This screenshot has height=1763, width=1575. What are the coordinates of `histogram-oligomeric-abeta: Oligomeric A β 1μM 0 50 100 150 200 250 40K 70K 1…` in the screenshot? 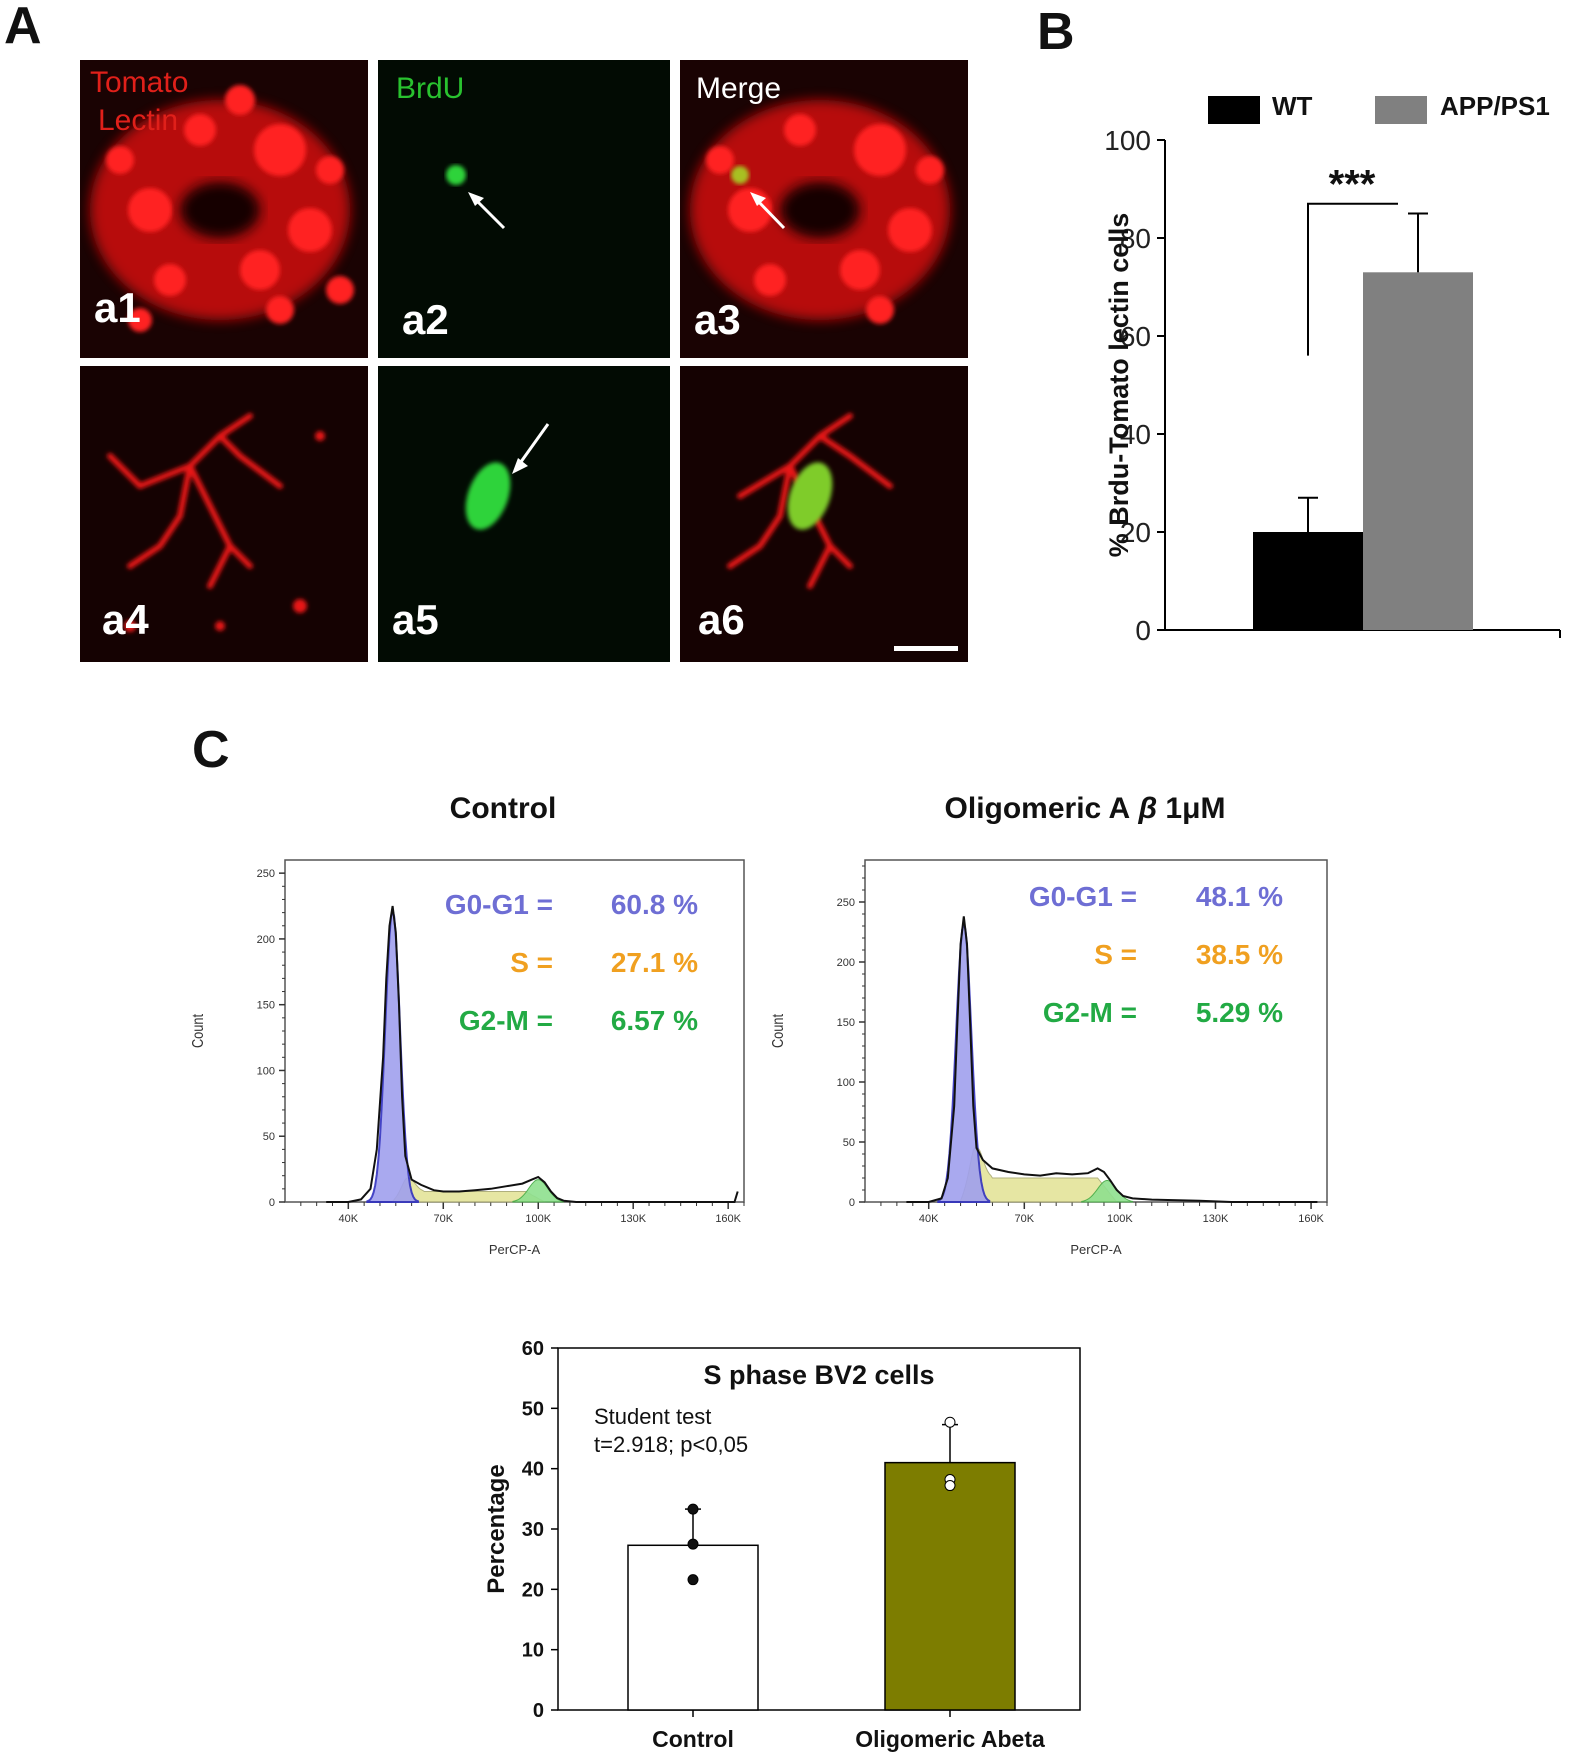 It's located at (1049, 1024).